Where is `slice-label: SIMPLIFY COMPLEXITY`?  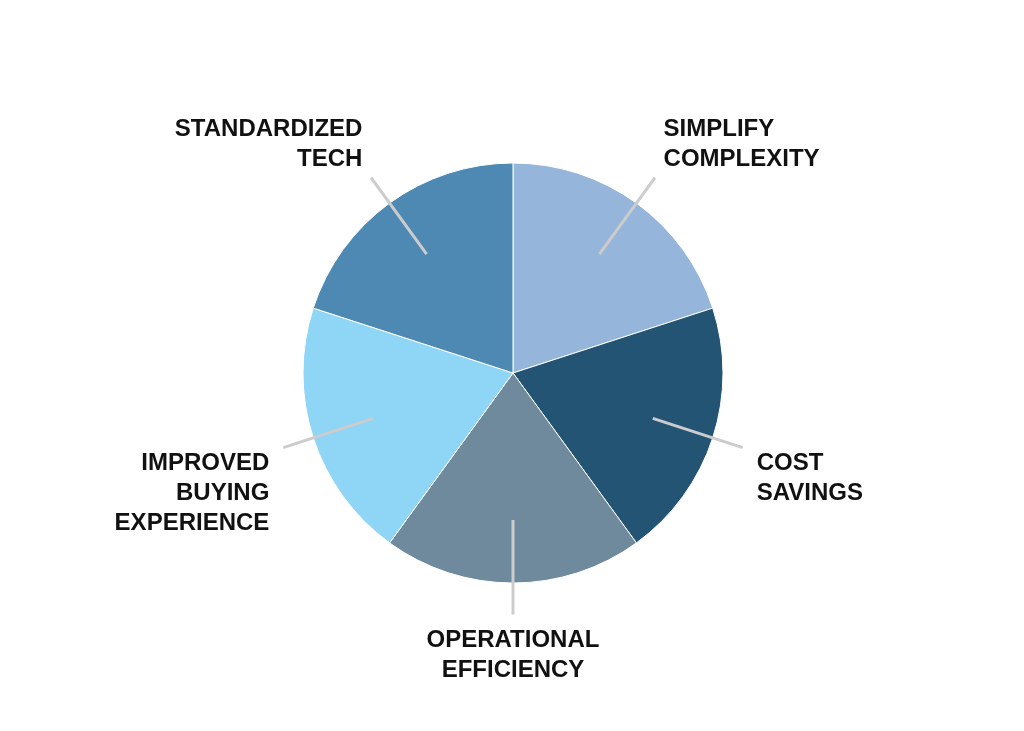 slice-label: SIMPLIFY COMPLEXITY is located at coordinates (741, 142).